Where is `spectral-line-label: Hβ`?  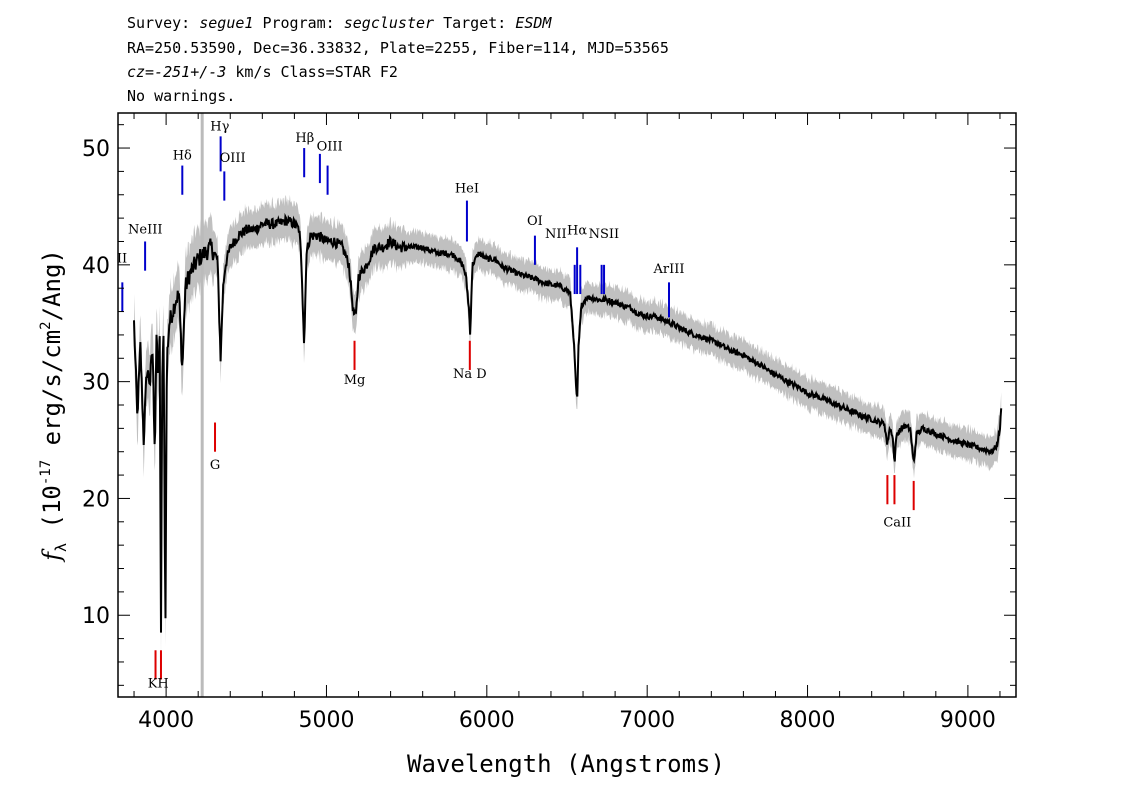 spectral-line-label: Hβ is located at coordinates (304, 138).